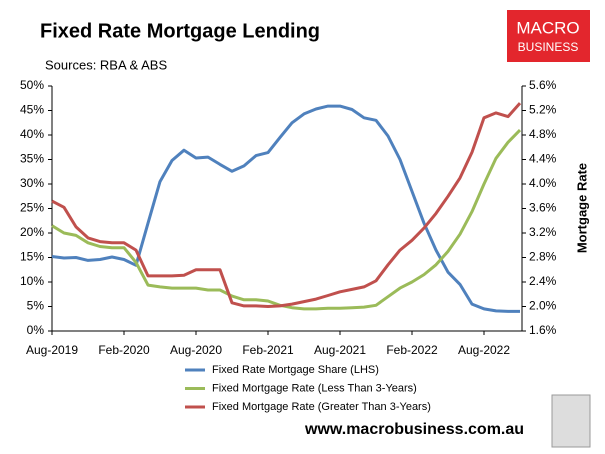  I want to click on y-tick-label: 20%, so click(32, 232).